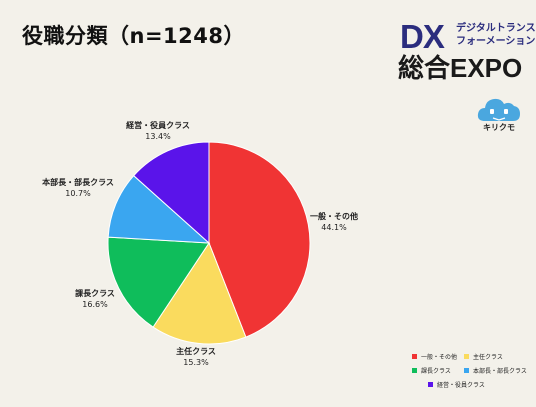  Describe the element at coordinates (488, 357) in the screenshot. I see `legend-label: 主任クラス` at that location.